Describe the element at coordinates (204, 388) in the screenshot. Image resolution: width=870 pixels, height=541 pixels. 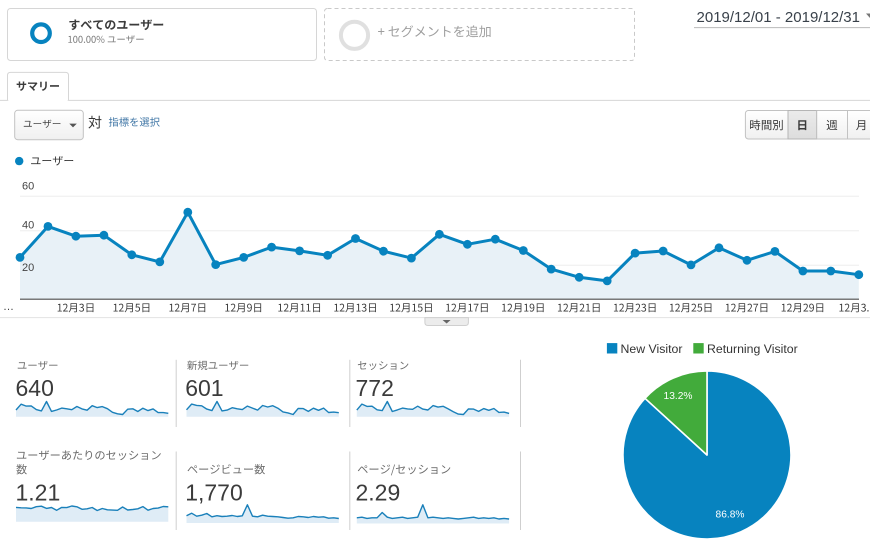
I see `svg-text: 601` at that location.